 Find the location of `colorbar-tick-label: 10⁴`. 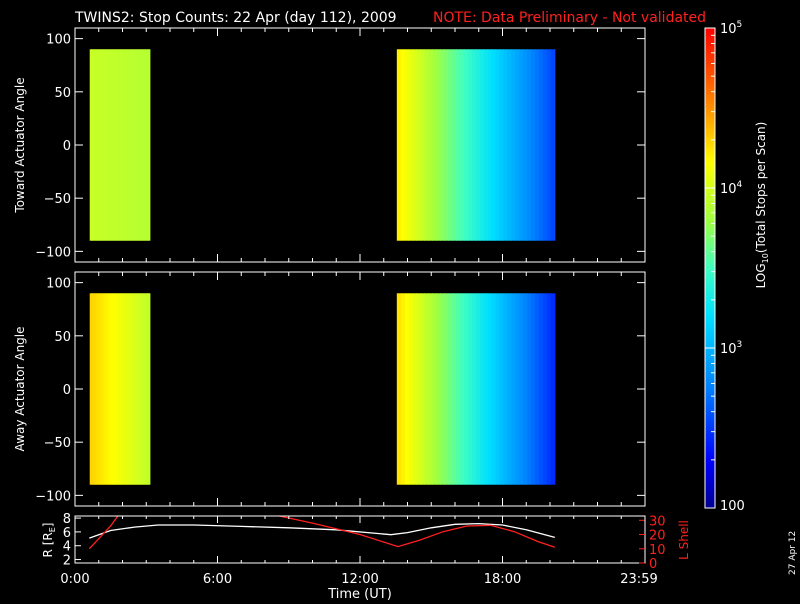

colorbar-tick-label: 10⁴ is located at coordinates (731, 188).